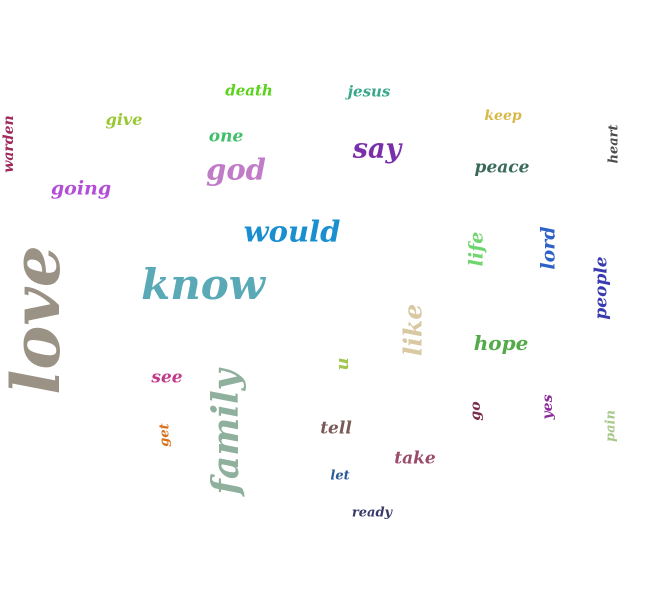 The image size is (645, 599). What do you see at coordinates (369, 91) in the screenshot?
I see `word-jesus: jesus` at bounding box center [369, 91].